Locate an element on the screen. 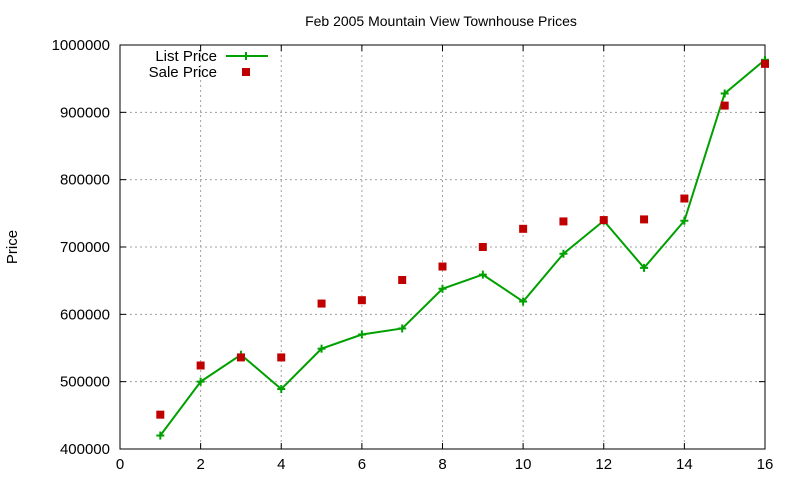  x-tick-label: 0 is located at coordinates (120, 464).